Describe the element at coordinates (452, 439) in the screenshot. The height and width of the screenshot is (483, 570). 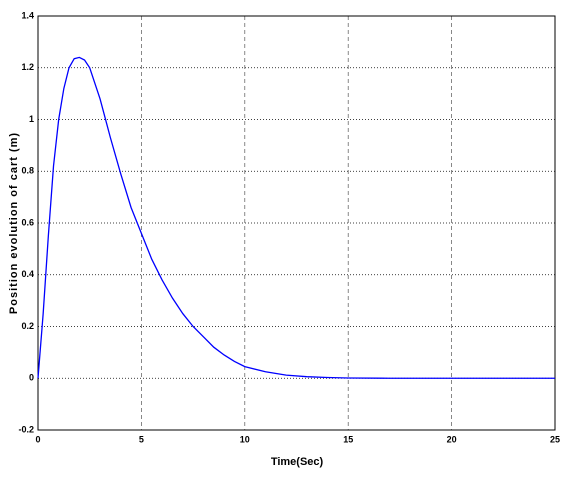
I see `x-tick-label: 20` at that location.